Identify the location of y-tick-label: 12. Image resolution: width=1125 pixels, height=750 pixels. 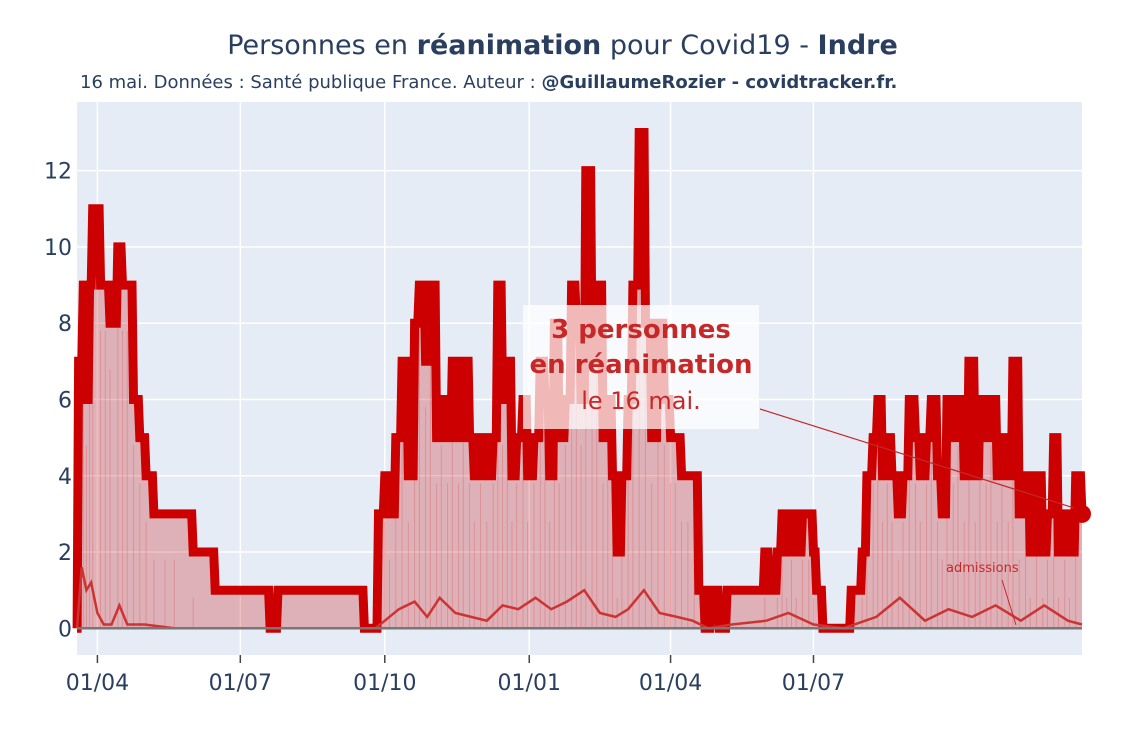
(58, 172).